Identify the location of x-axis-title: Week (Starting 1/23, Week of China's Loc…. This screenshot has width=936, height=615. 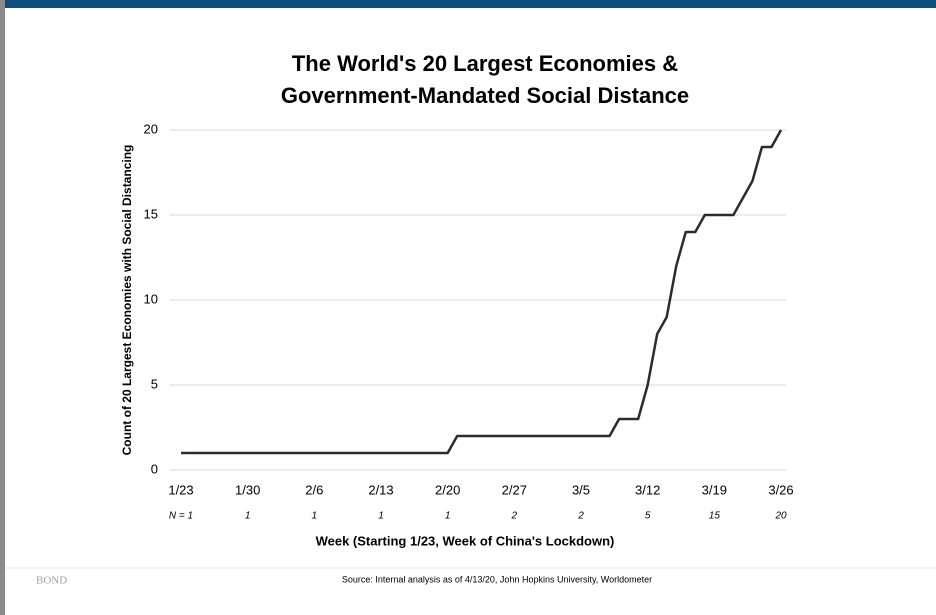
(465, 540).